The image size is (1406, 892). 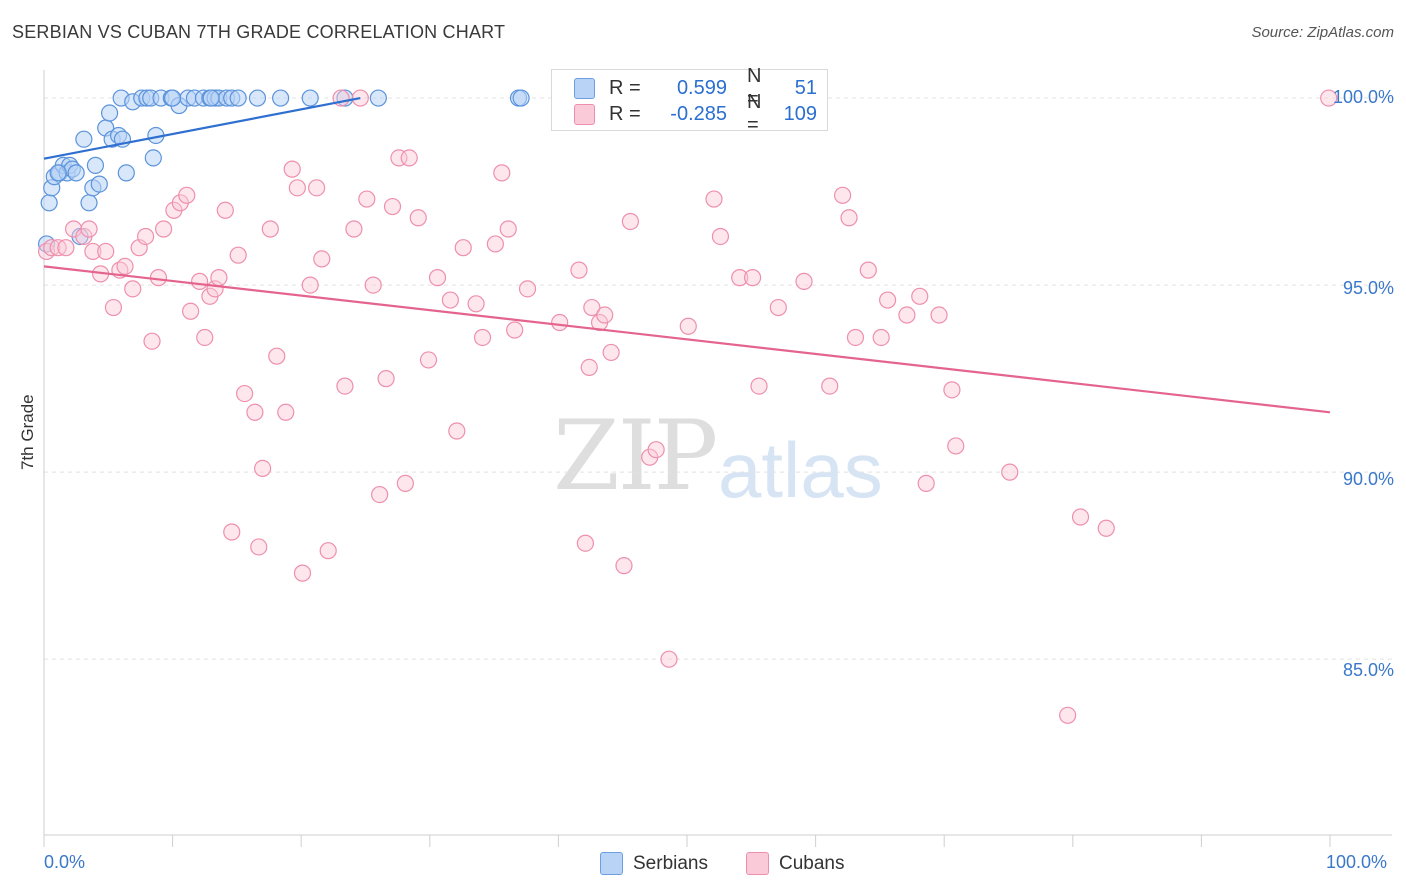 I want to click on y-tick-label: 90.0%, so click(x=1368, y=479).